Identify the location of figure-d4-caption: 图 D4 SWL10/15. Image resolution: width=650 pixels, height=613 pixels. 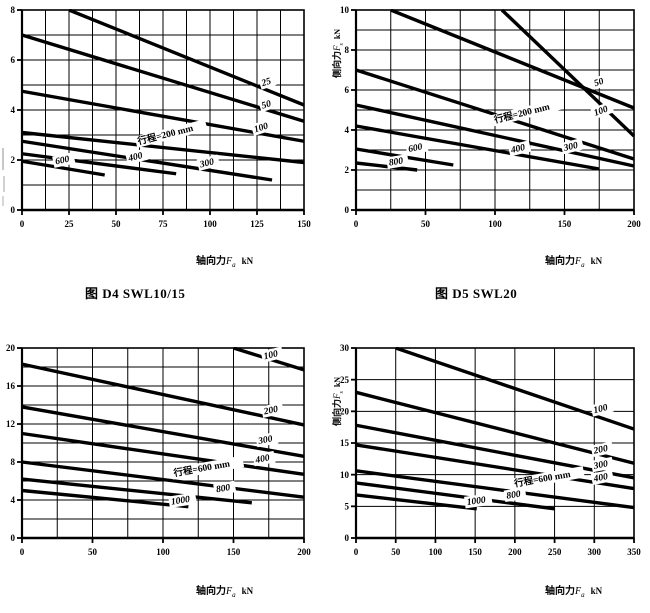
(135, 293).